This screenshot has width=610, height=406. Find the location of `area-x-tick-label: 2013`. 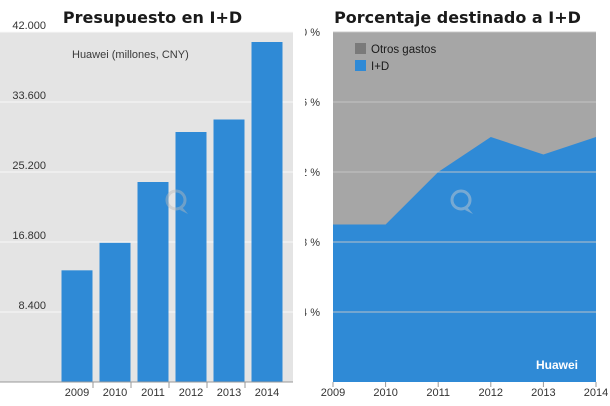

area-x-tick-label: 2013 is located at coordinates (543, 393).